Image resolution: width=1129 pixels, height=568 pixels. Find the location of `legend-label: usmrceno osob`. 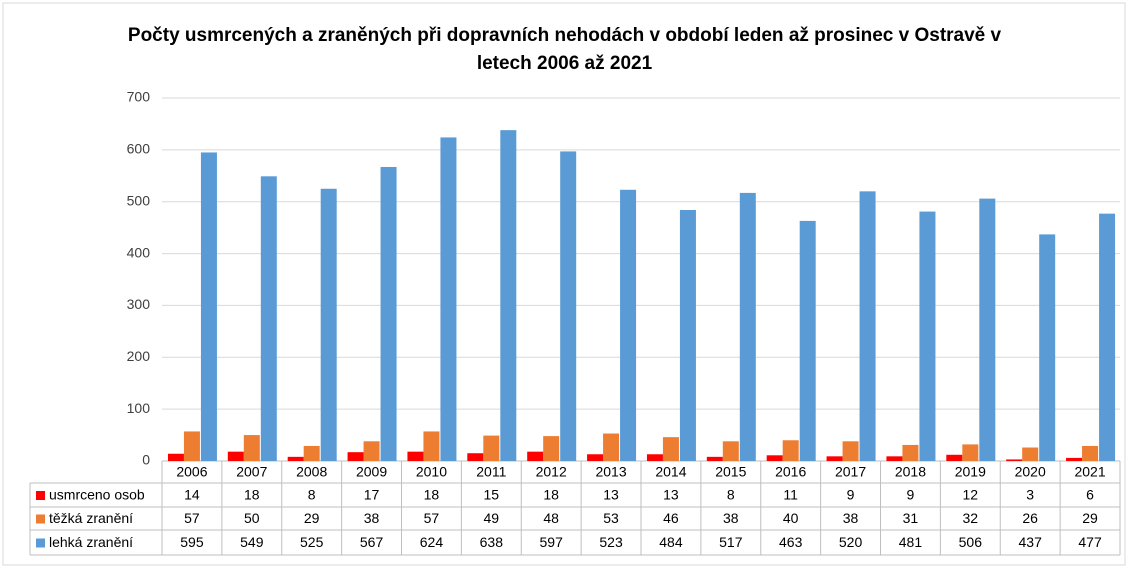

legend-label: usmrceno osob is located at coordinates (97, 495).